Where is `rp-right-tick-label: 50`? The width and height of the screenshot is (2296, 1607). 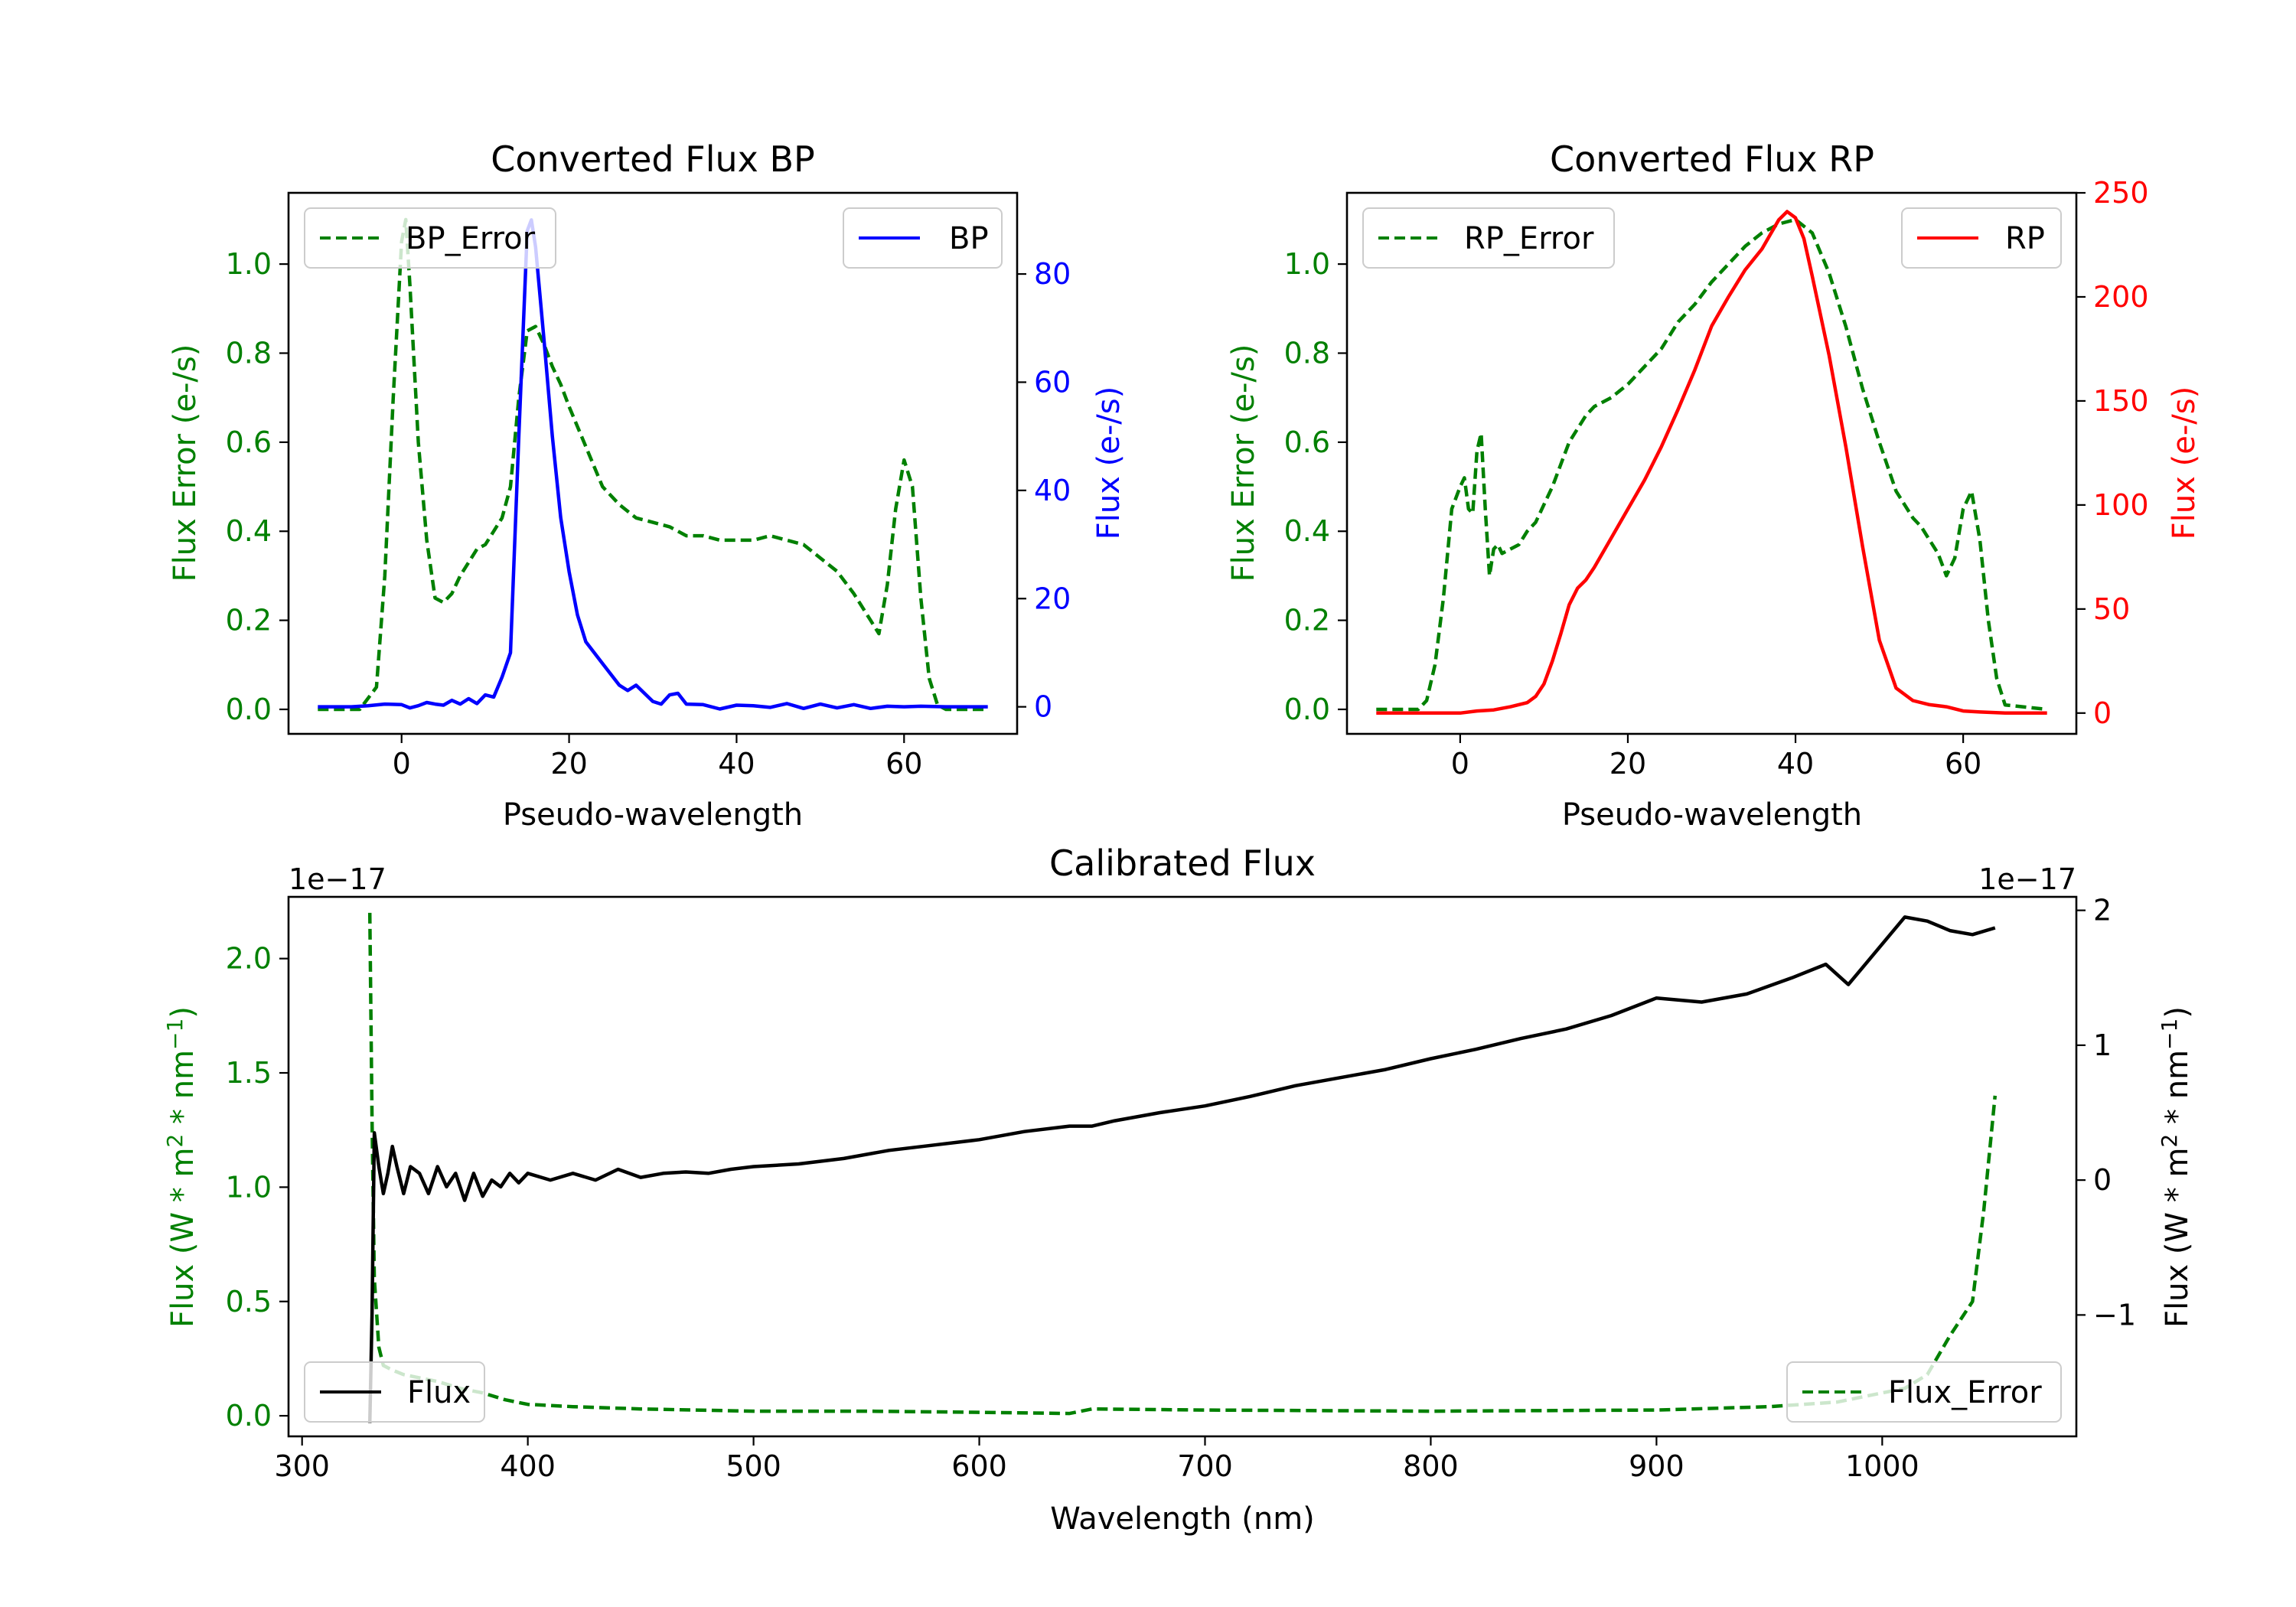 rp-right-tick-label: 50 is located at coordinates (2111, 609).